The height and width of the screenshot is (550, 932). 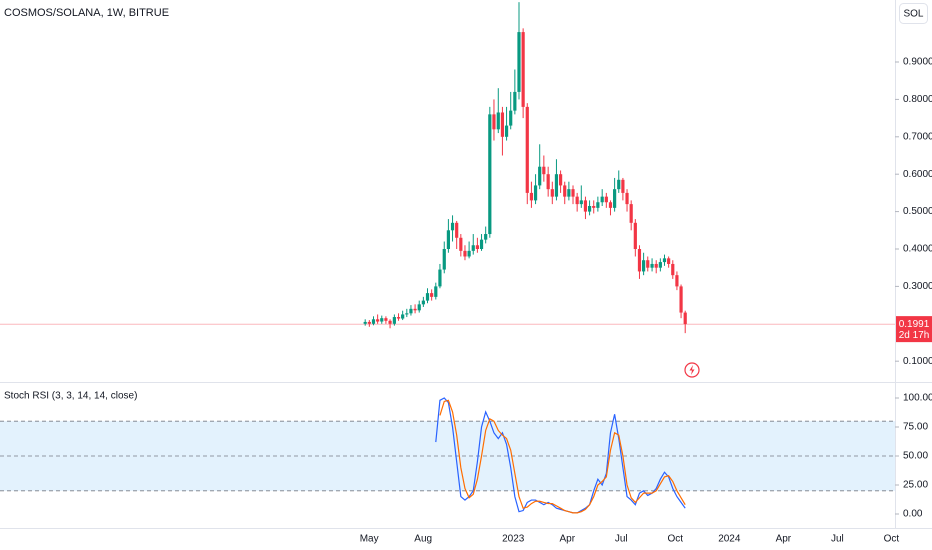 What do you see at coordinates (729, 539) in the screenshot?
I see `x-tick-label: 2024` at bounding box center [729, 539].